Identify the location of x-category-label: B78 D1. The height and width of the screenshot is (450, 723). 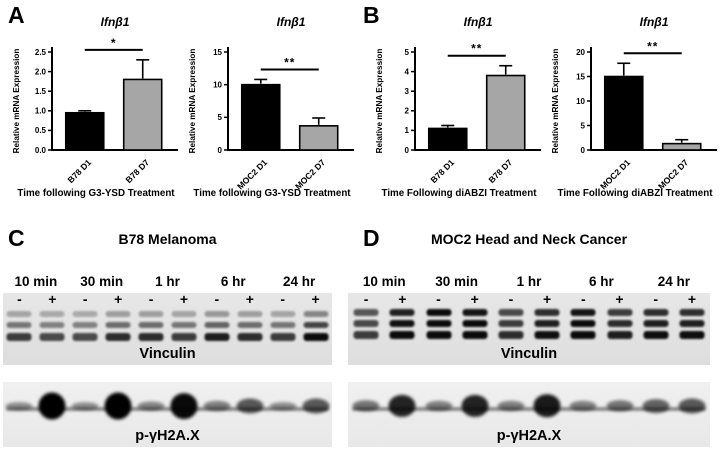
(79, 171).